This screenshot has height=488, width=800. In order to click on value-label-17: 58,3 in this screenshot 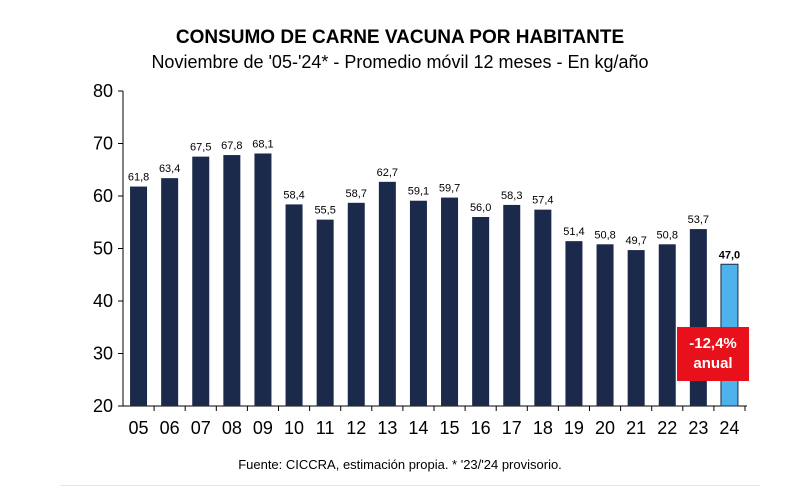, I will do `click(511, 196)`.